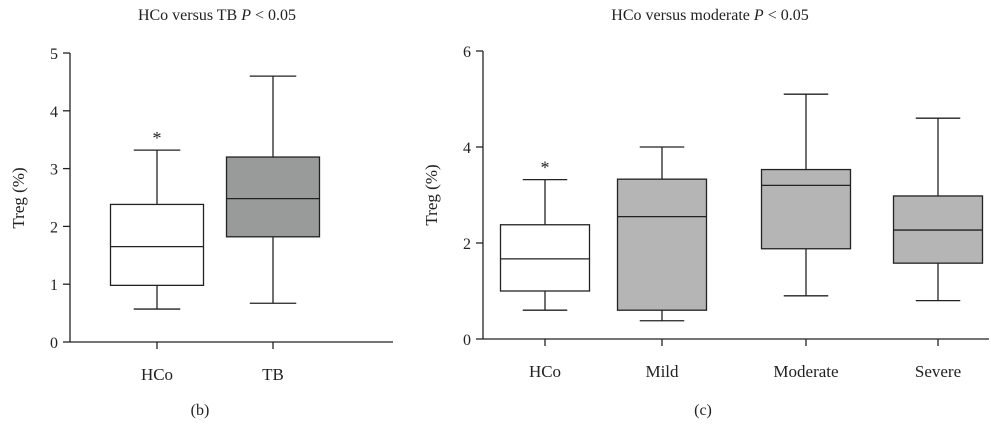 The height and width of the screenshot is (427, 991). Describe the element at coordinates (54, 170) in the screenshot. I see `chart-b-y-tick-label: 3` at that location.